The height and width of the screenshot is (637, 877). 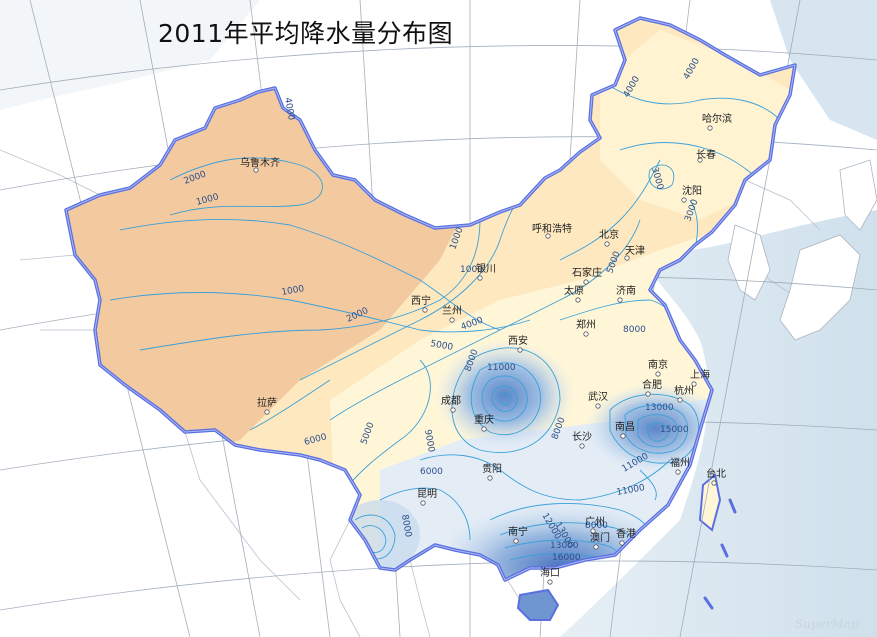 I want to click on city-label: 南京, so click(x=658, y=364).